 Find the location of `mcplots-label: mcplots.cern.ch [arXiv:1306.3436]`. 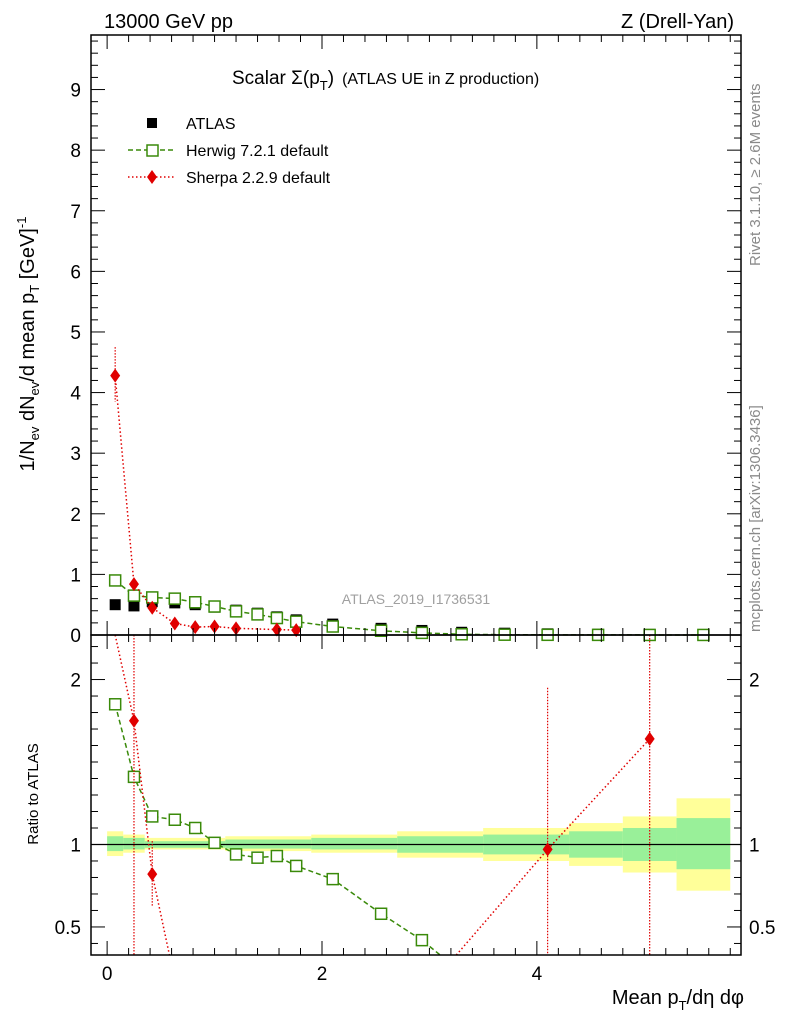

mcplots-label: mcplots.cern.ch [arXiv:1306.3436] is located at coordinates (755, 518).